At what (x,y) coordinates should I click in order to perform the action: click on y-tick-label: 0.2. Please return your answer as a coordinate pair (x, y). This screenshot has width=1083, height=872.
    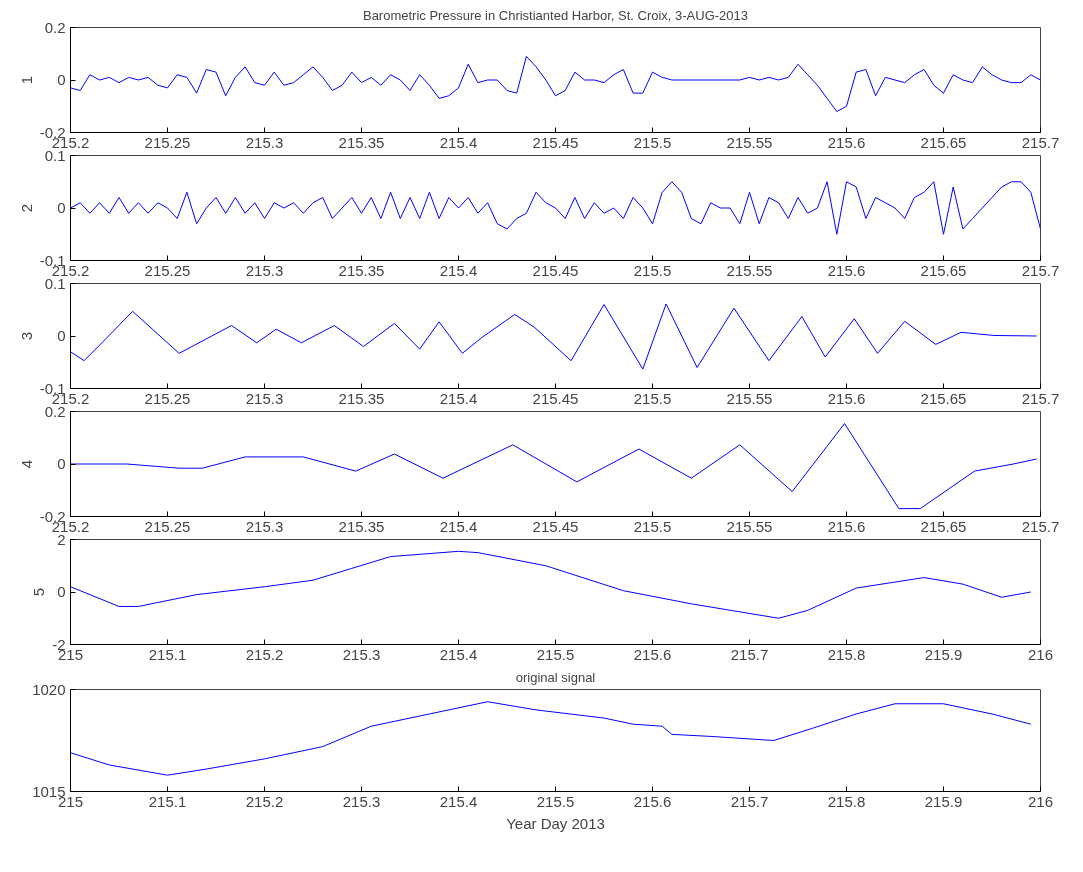
    Looking at the image, I should click on (55, 27).